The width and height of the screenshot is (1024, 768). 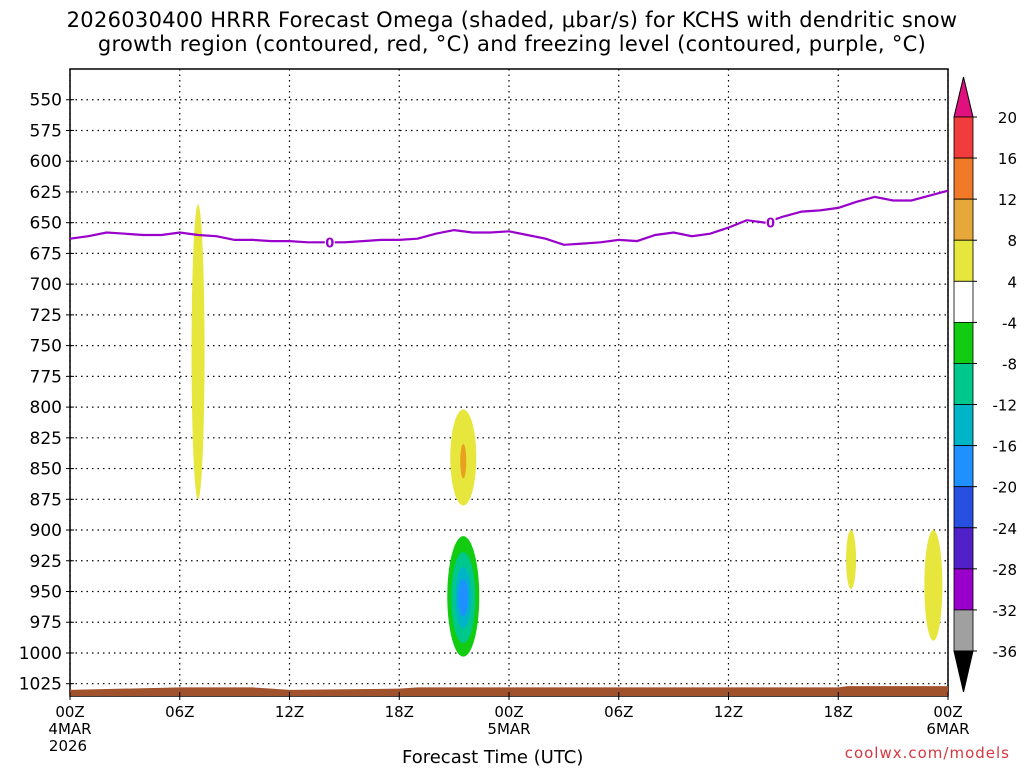 What do you see at coordinates (963, 671) in the screenshot?
I see `colorbar-bottom-arrow` at bounding box center [963, 671].